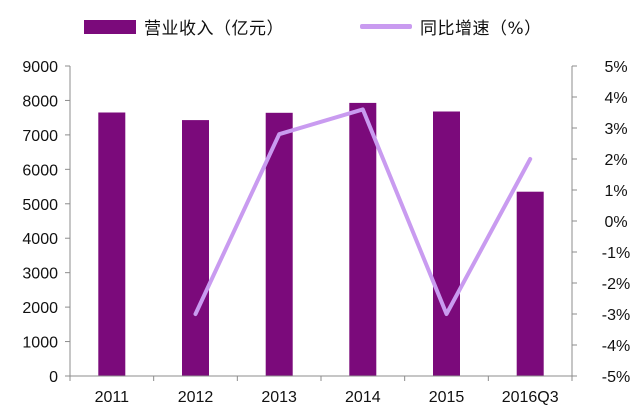 The image size is (630, 419). I want to click on legend-label-growth: 同比增速（%）, so click(481, 29).